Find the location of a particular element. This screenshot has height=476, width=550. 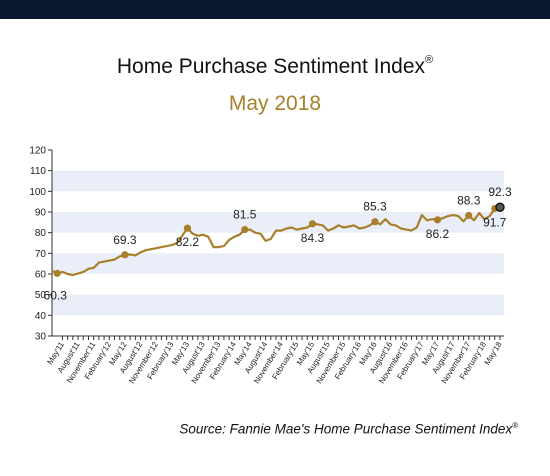

y-tick-label: 80 is located at coordinates (41, 233).